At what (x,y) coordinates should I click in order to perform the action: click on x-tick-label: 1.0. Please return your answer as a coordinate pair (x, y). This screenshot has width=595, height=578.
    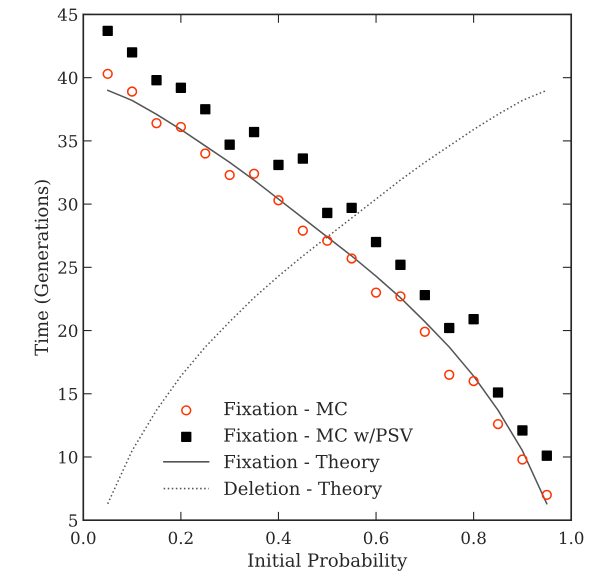
    Looking at the image, I should click on (572, 538).